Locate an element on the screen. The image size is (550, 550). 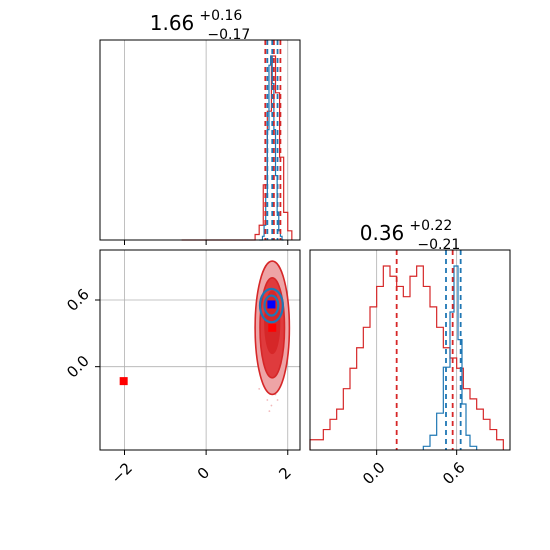
title-value: 1.66 is located at coordinates (172, 23).